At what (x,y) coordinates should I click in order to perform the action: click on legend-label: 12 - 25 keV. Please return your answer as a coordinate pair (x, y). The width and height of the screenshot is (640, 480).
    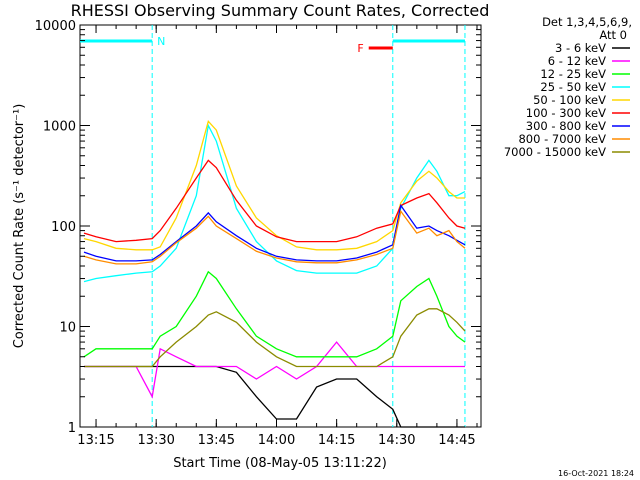
    Looking at the image, I should click on (573, 74).